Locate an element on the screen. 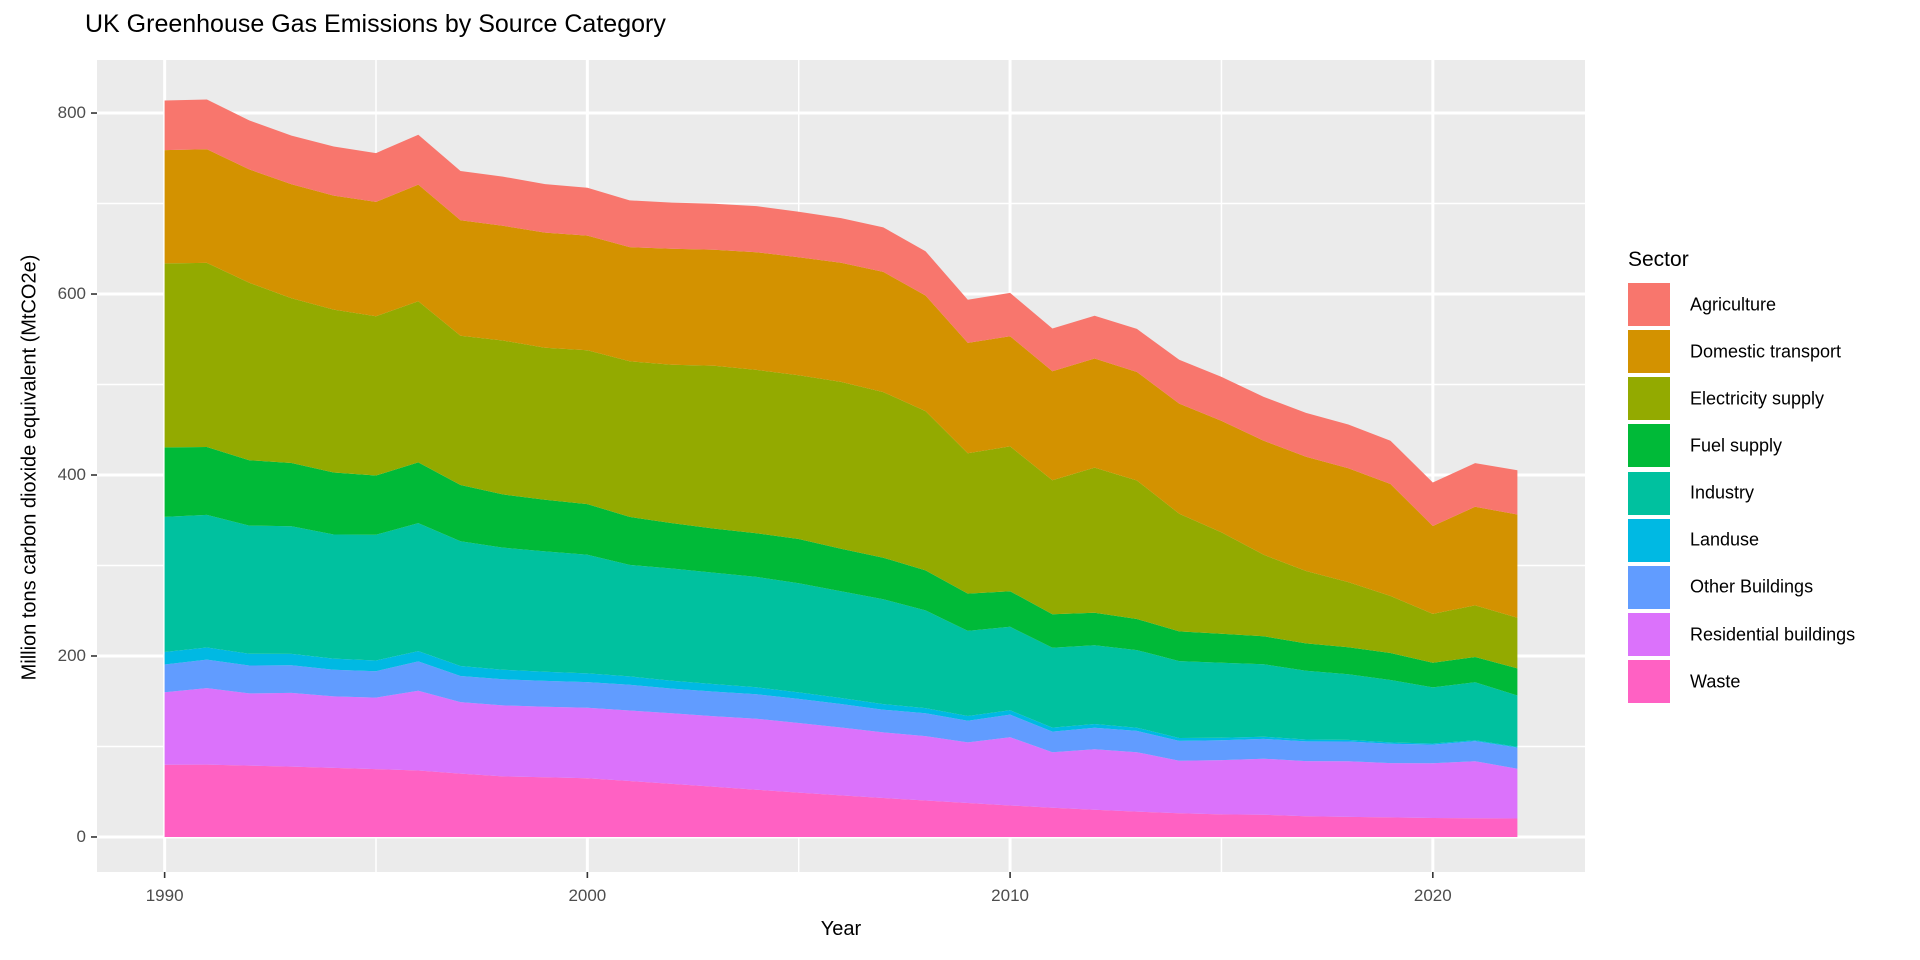  x-axis-title: Year is located at coordinates (841, 929).